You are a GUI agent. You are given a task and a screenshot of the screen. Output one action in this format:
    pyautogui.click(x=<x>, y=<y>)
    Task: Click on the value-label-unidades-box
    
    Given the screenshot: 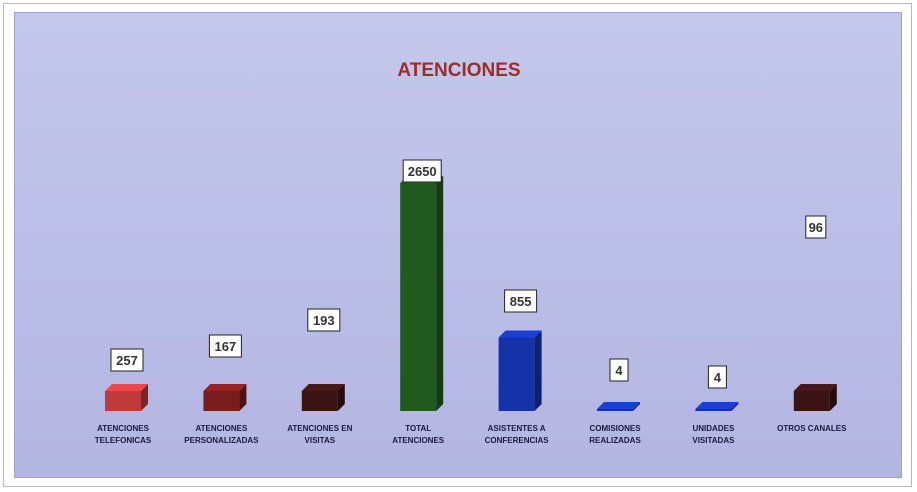 What is the action you would take?
    pyautogui.click(x=717, y=377)
    